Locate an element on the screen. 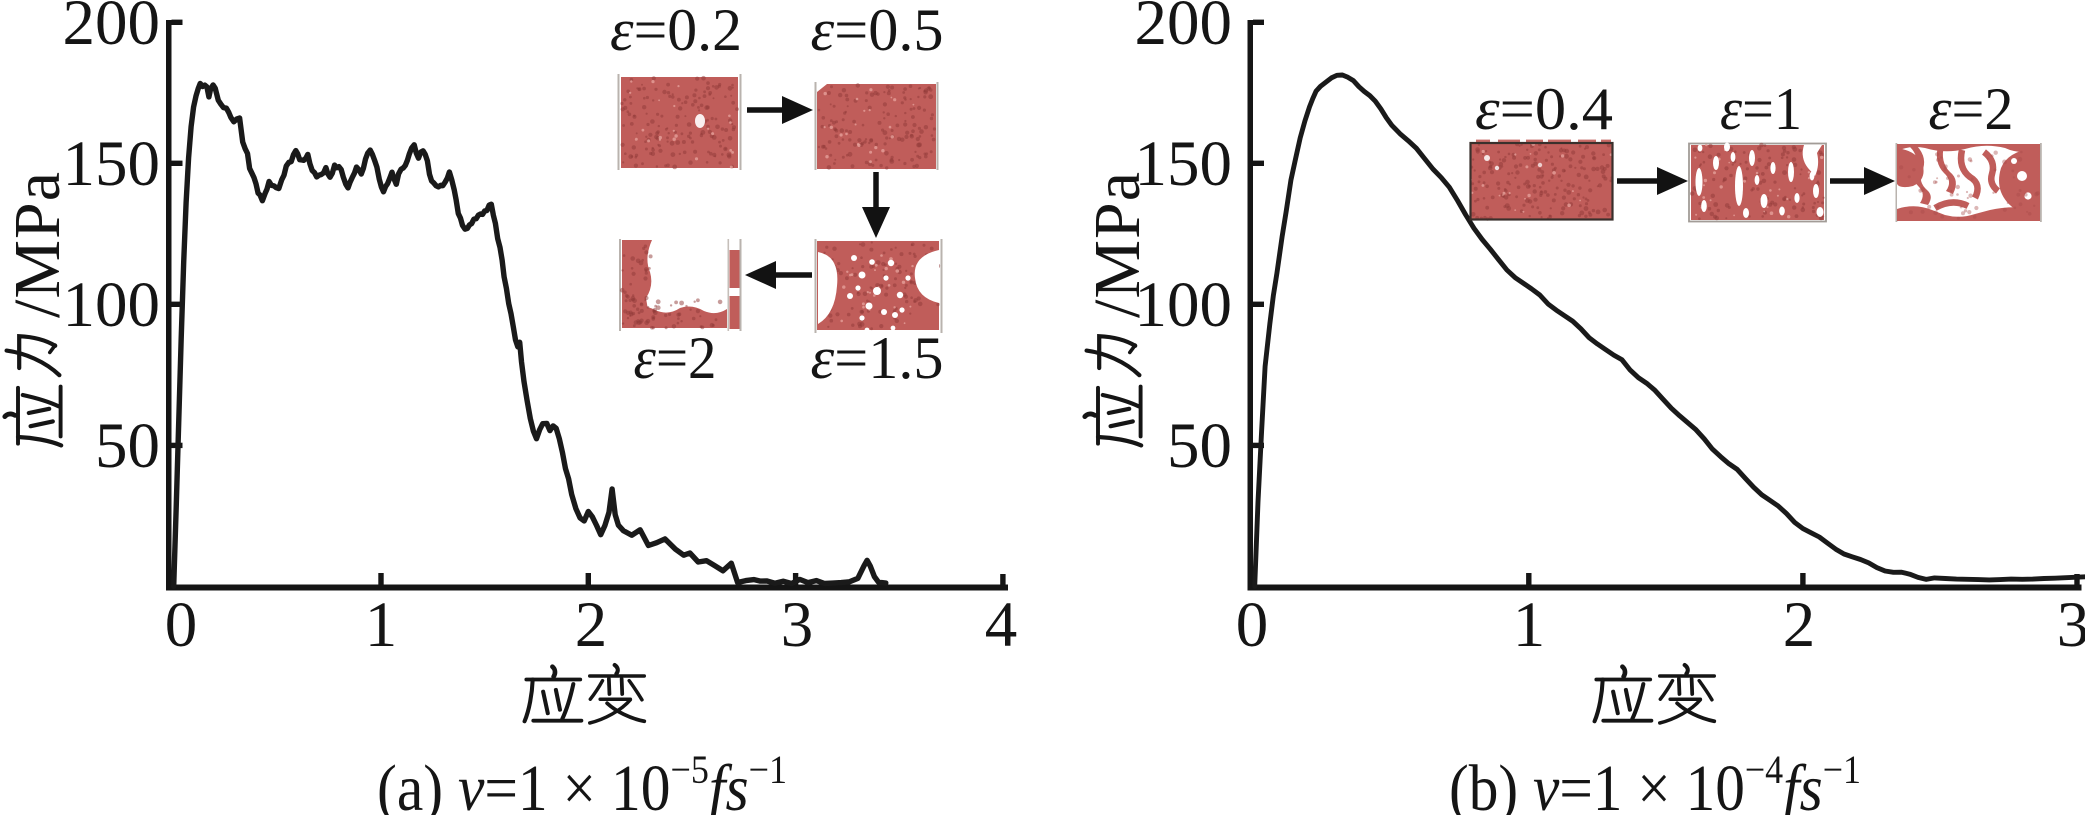 This screenshot has width=2085, height=815. svg-text: ε=0.4 is located at coordinates (1544, 109).